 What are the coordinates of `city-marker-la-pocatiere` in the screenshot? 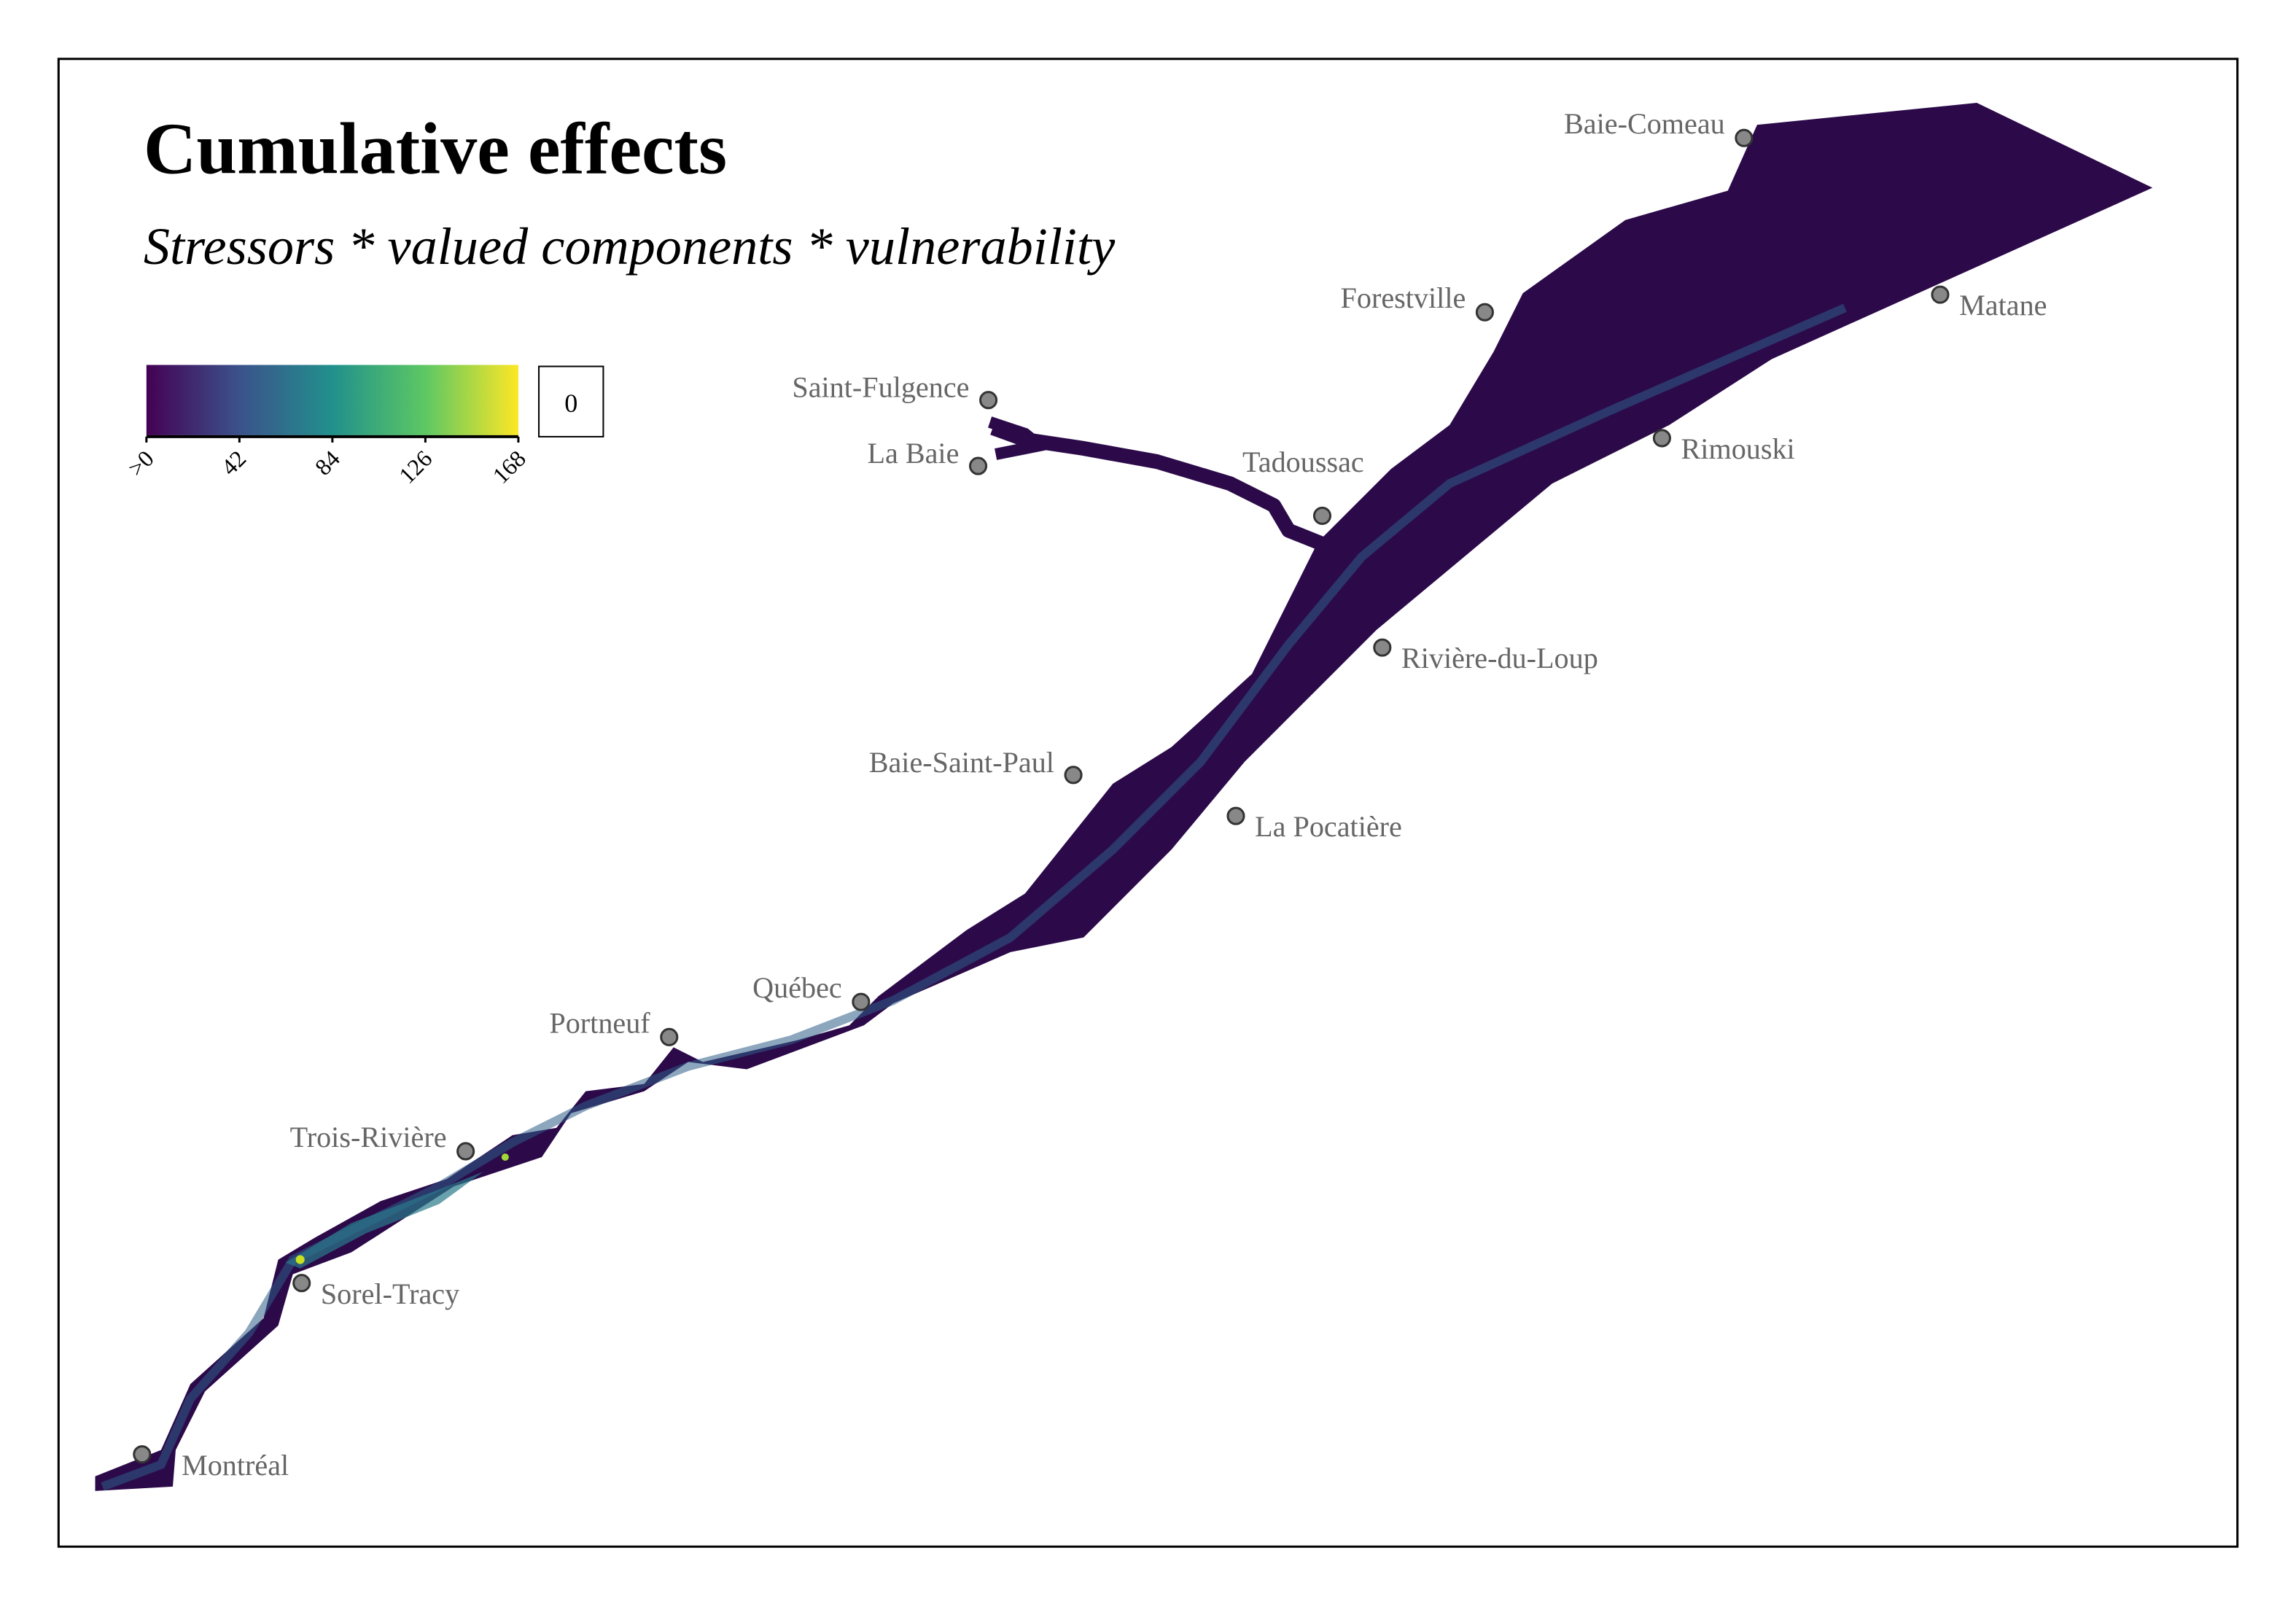 It's located at (1235, 815).